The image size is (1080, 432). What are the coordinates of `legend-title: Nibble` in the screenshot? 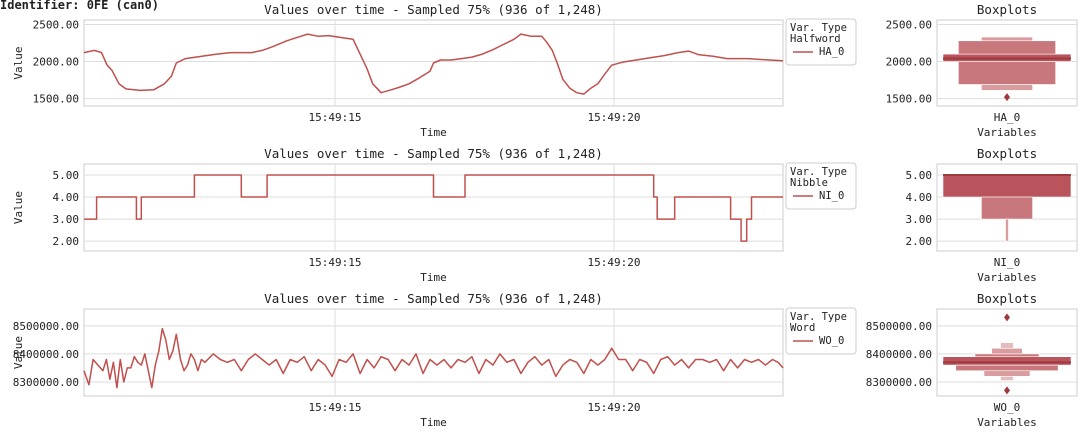 It's located at (809, 183).